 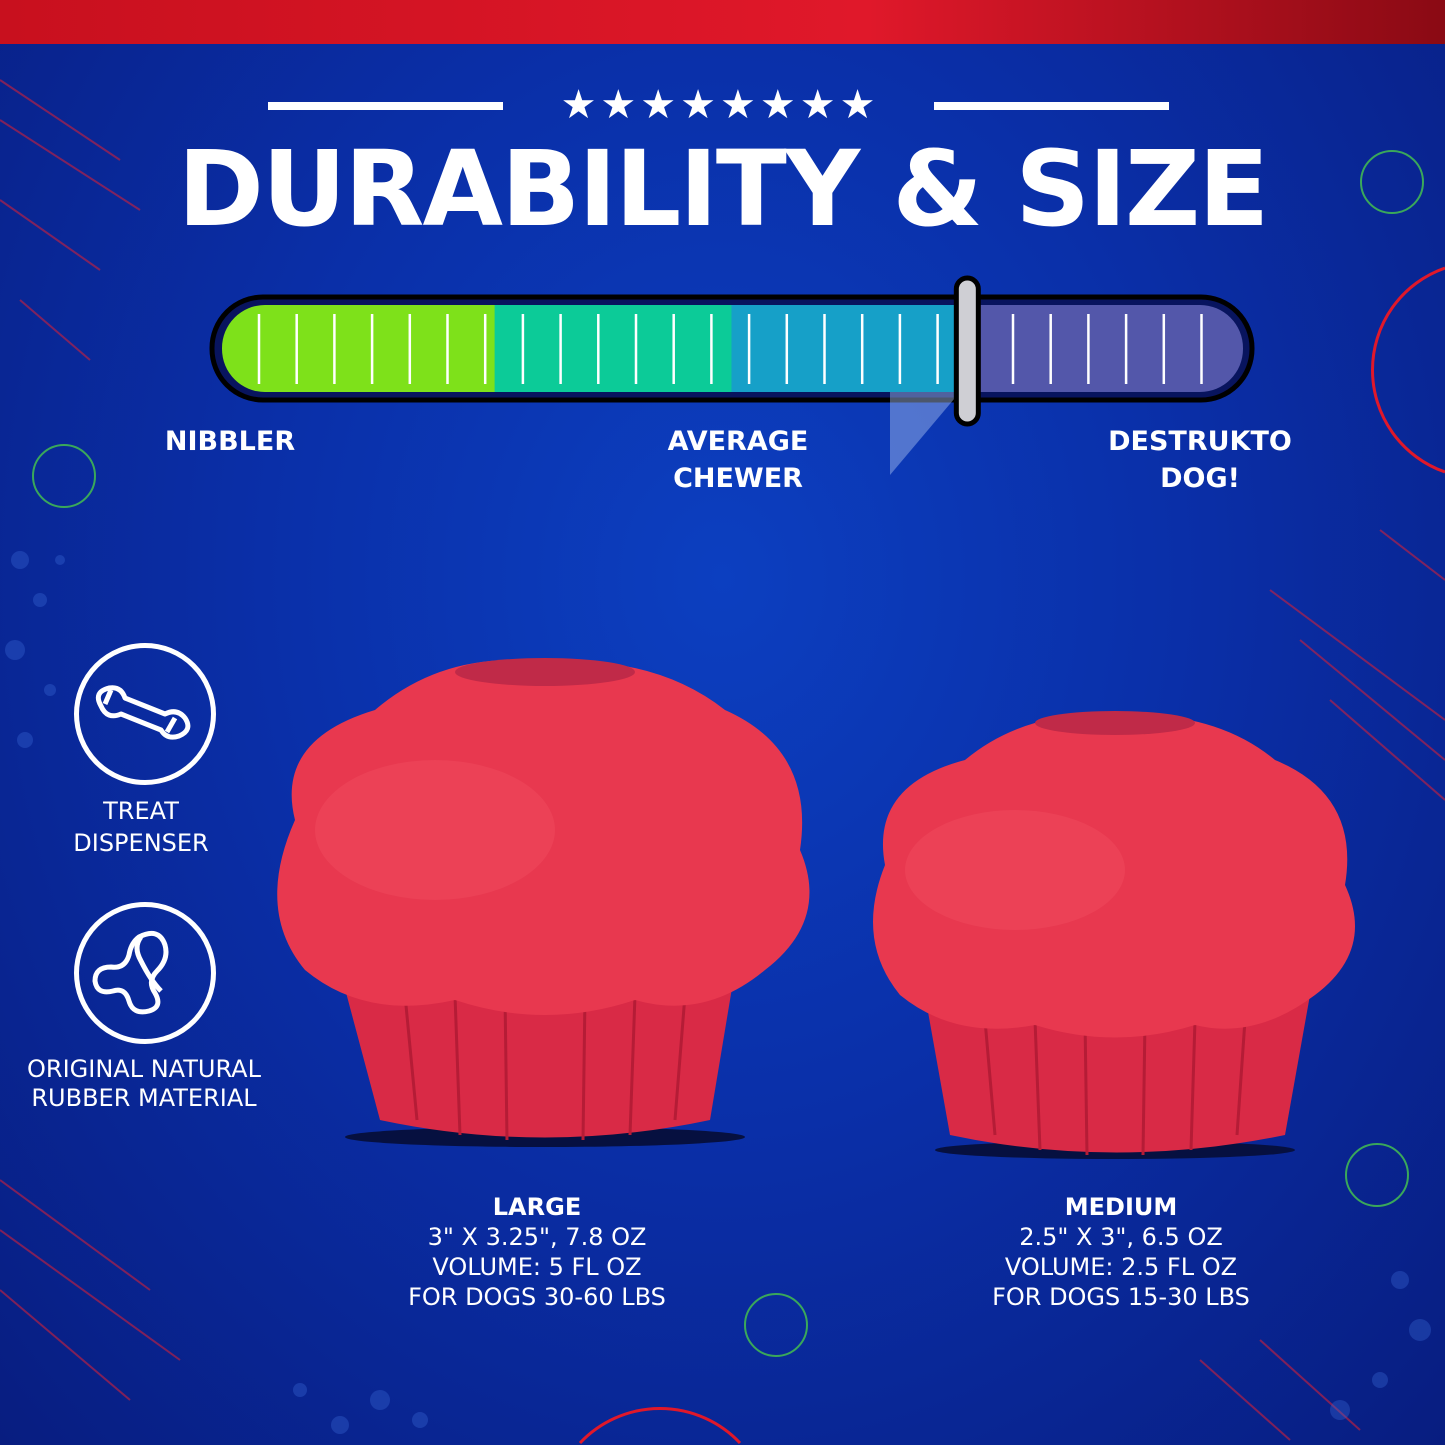 I want to click on size-dog-weight: FOR DOGS 30-60 LBS, so click(x=537, y=1297).